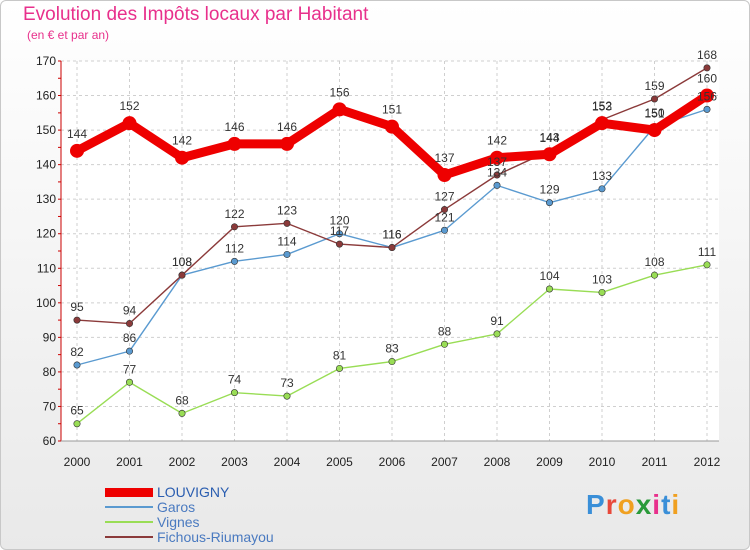 The width and height of the screenshot is (750, 550). I want to click on x-tick-label: 2011, so click(655, 462).